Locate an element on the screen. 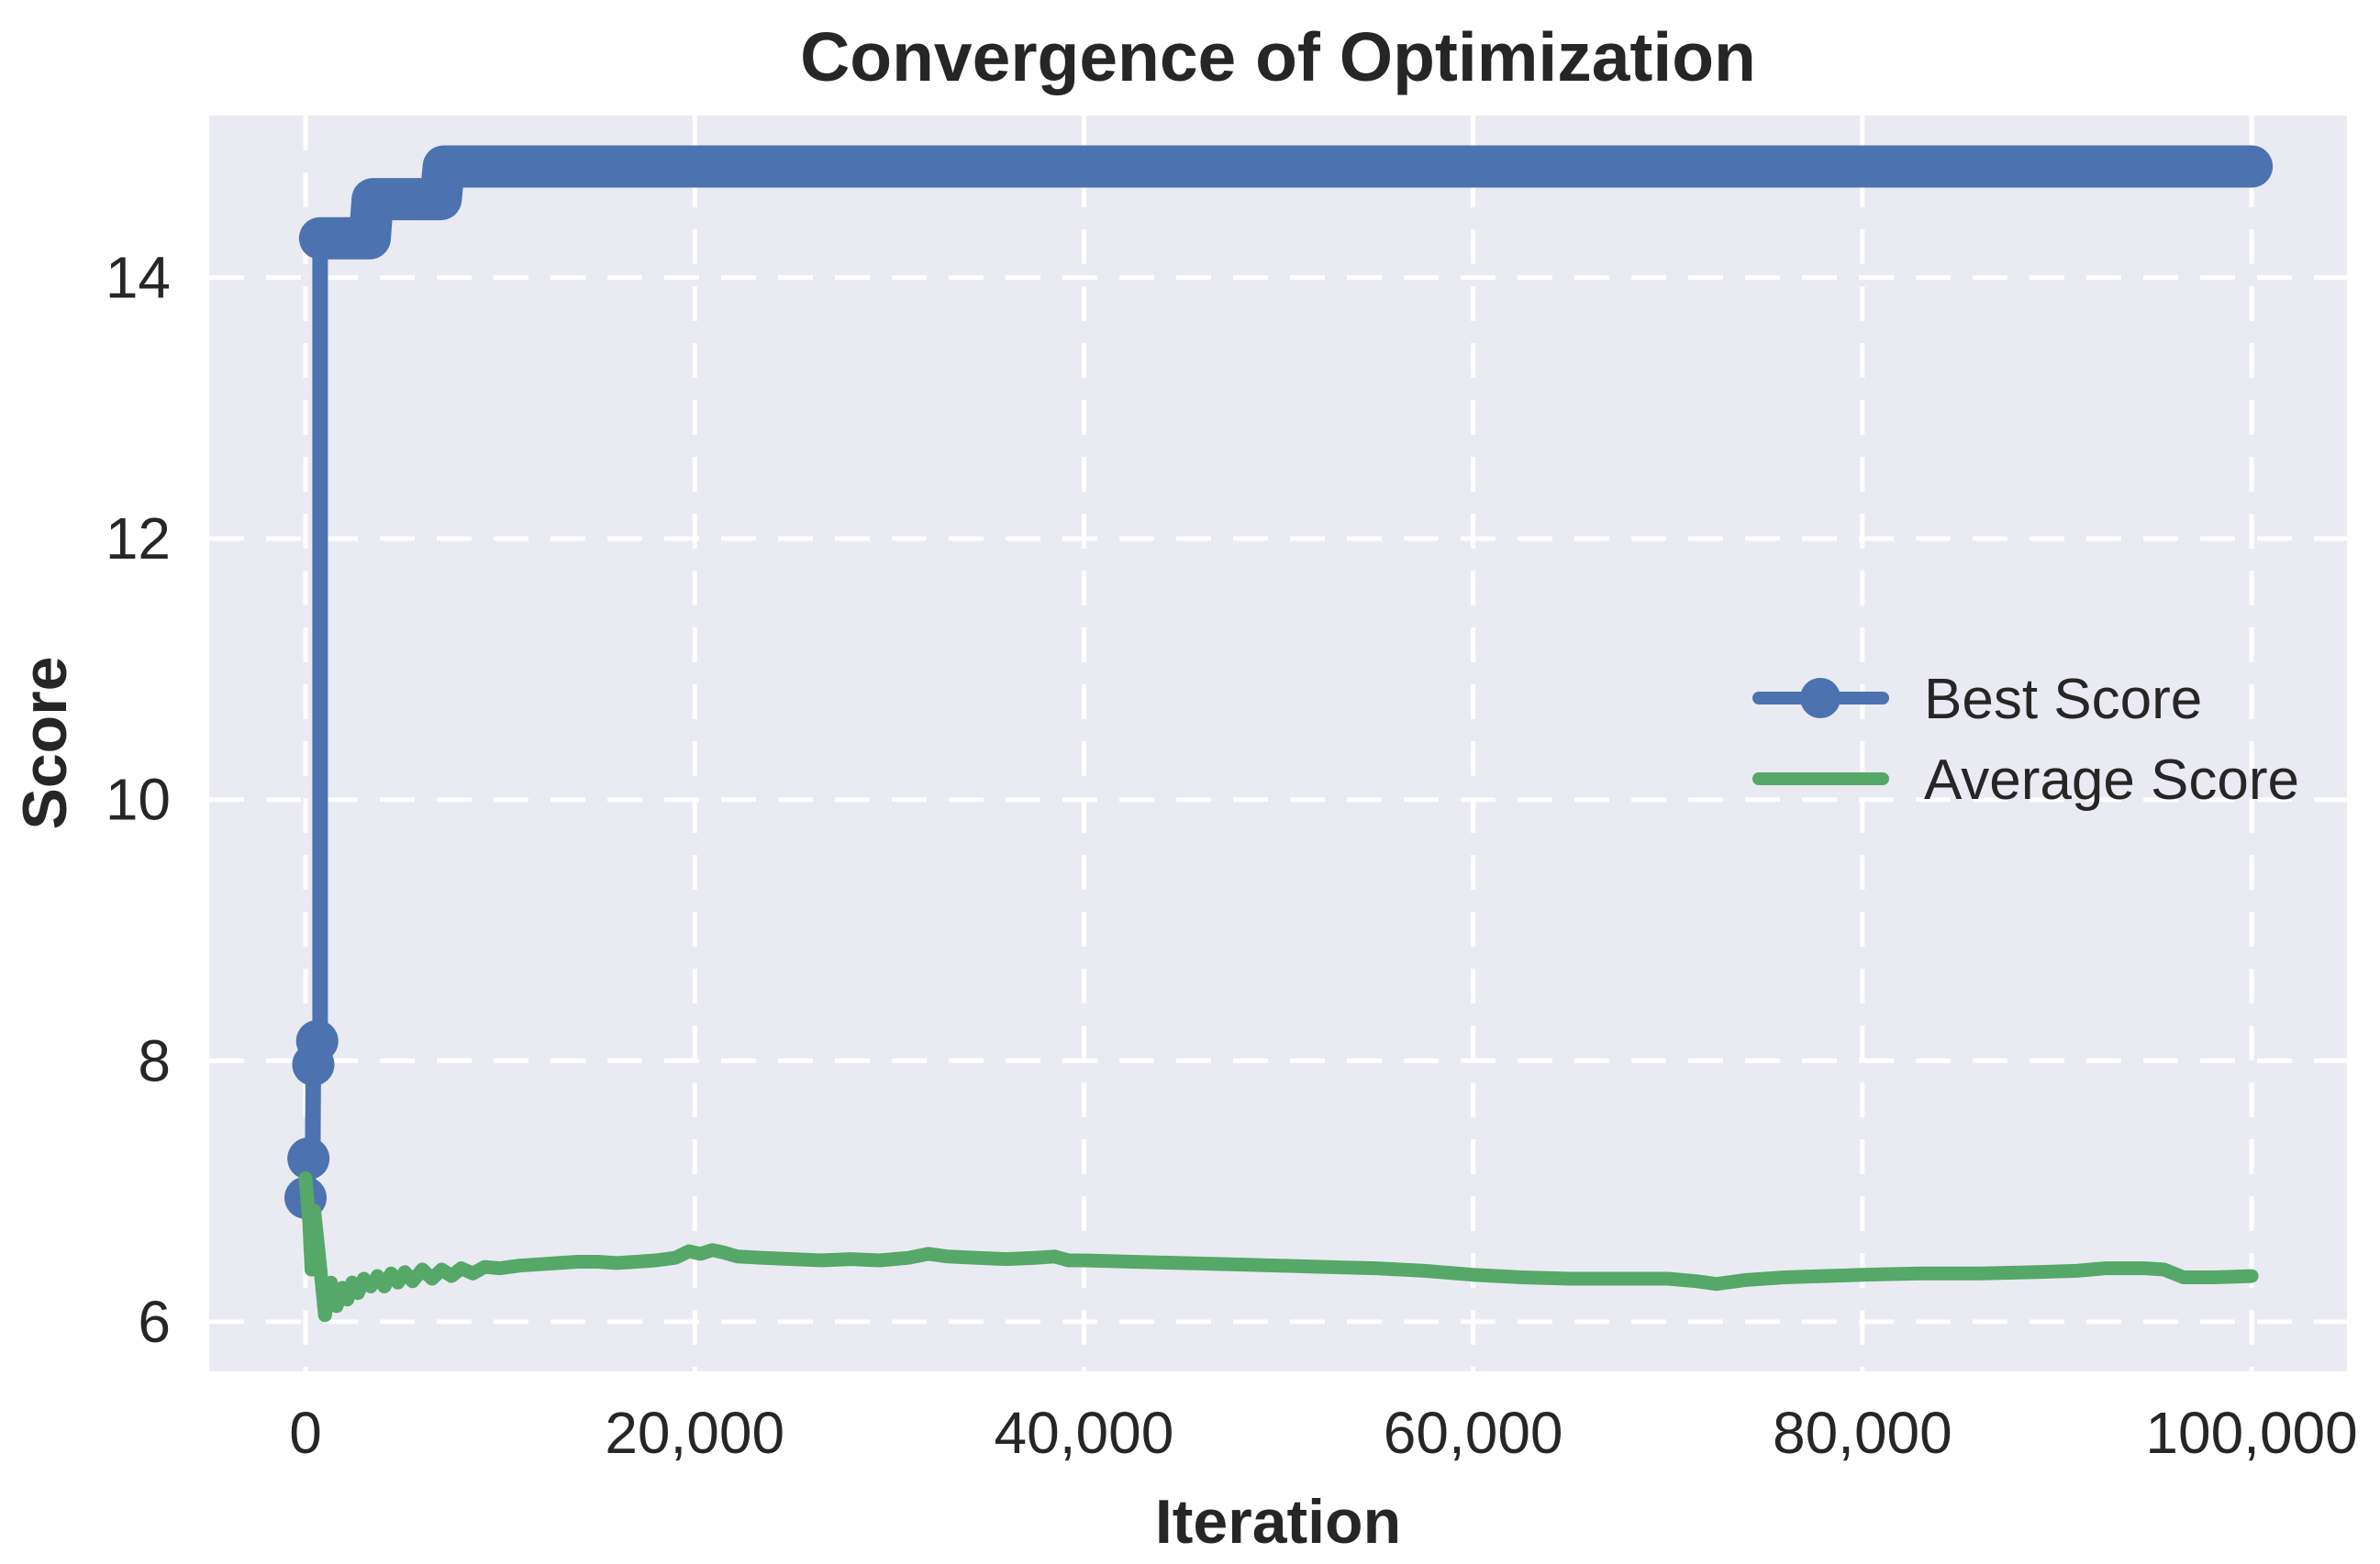  legend-best-score-marker-icon is located at coordinates (1820, 698).